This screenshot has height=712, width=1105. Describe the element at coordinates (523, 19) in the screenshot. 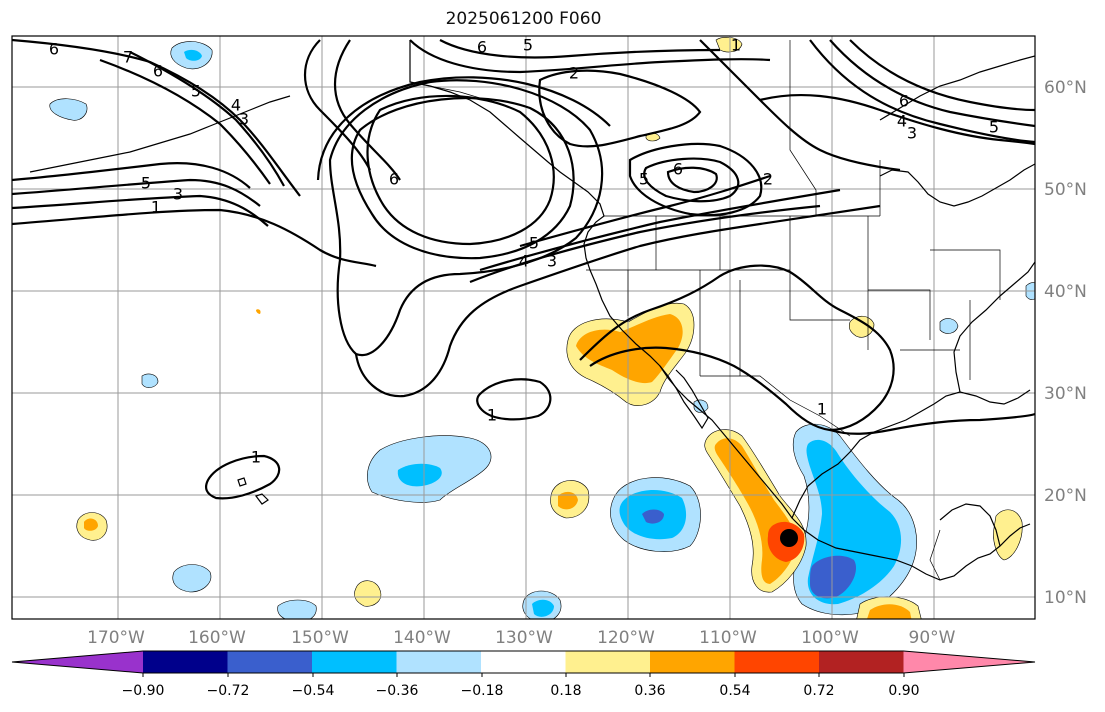

I see `map-title: 2025061200 F060` at that location.